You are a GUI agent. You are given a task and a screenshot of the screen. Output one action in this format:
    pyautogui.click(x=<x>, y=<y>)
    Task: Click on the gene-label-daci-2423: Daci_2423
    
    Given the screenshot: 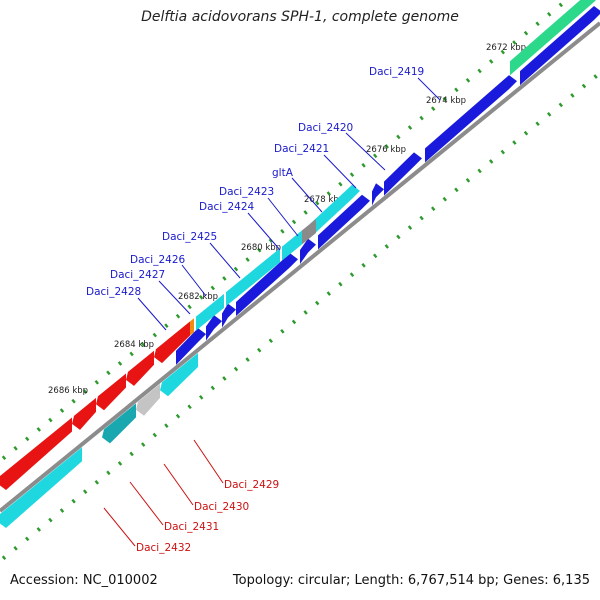 What is the action you would take?
    pyautogui.click(x=246, y=192)
    